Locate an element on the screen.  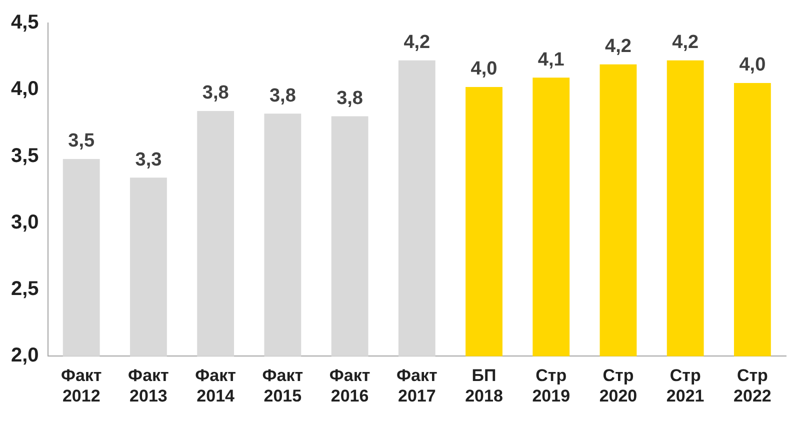
y-tick-label: 3,5 is located at coordinates (24, 155).